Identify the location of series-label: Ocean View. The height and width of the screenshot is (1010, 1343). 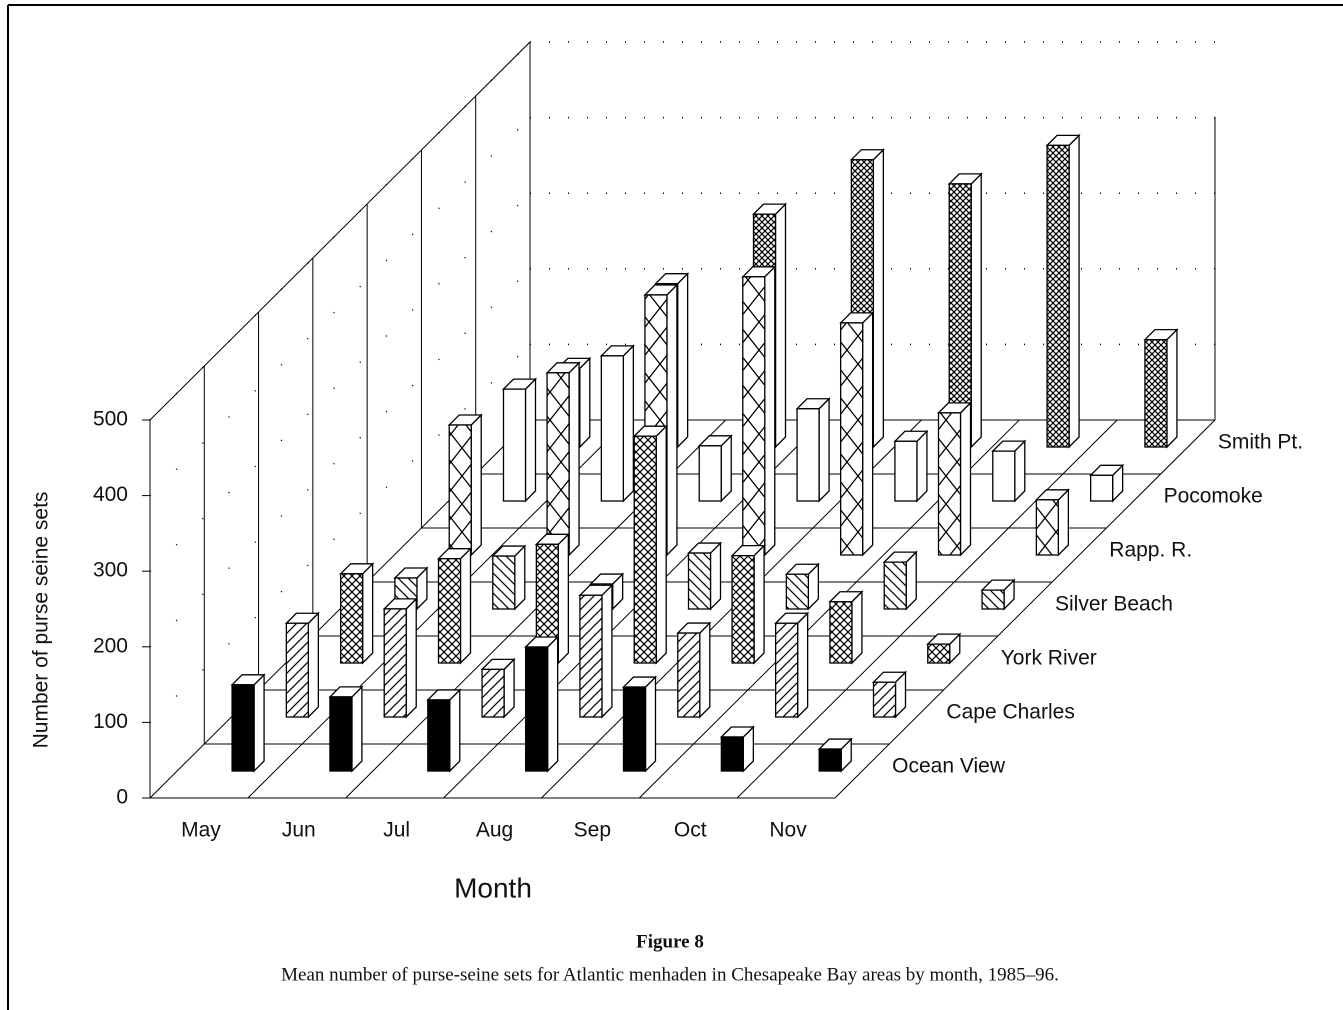
(949, 766).